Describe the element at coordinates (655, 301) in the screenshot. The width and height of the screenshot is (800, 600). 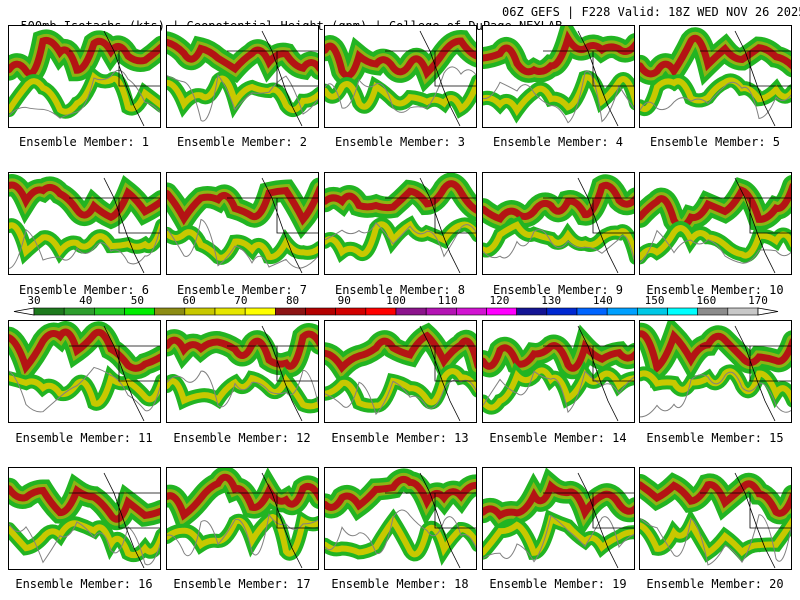
I see `colorbar-tick-label: 150` at that location.